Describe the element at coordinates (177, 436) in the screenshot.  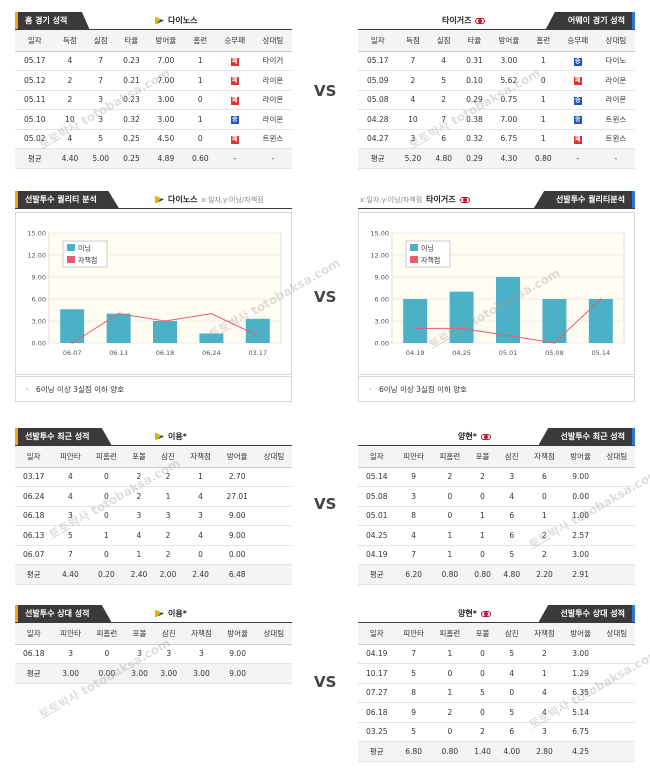
I see `recent-left-pitcher-name: 이용*` at that location.